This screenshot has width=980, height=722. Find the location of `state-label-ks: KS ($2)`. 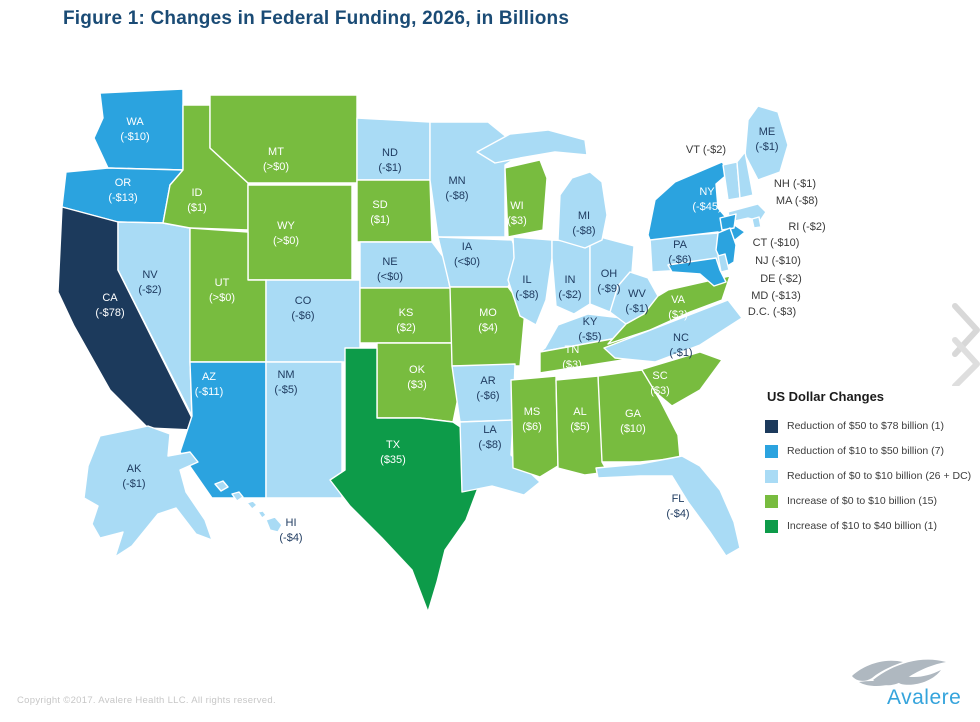

state-label-ks: KS ($2) is located at coordinates (406, 320).